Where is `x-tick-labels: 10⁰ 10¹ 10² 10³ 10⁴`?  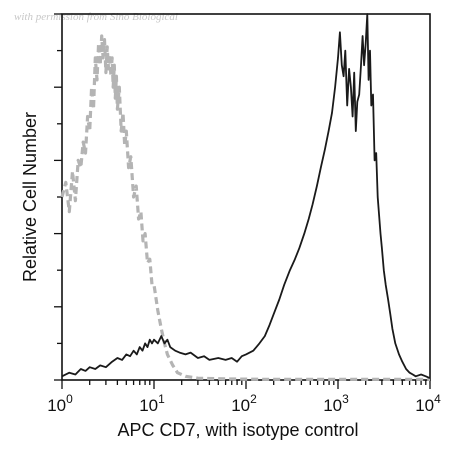 x-tick-labels: 10⁰ 10¹ 10² 10³ 10⁴ is located at coordinates (244, 403).